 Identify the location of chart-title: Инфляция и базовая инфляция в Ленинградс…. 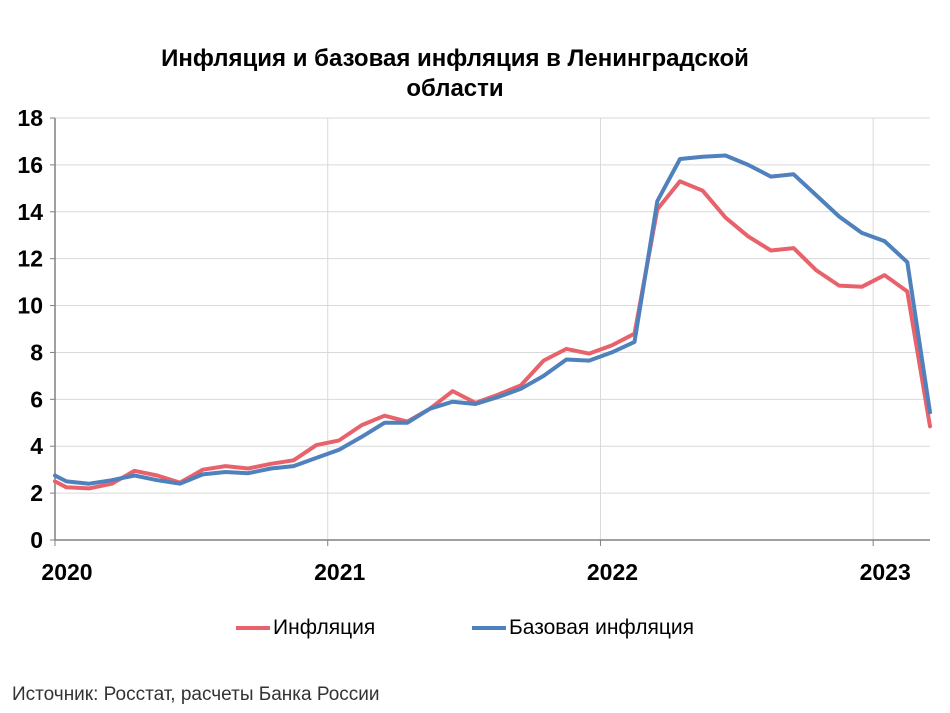
(455, 74).